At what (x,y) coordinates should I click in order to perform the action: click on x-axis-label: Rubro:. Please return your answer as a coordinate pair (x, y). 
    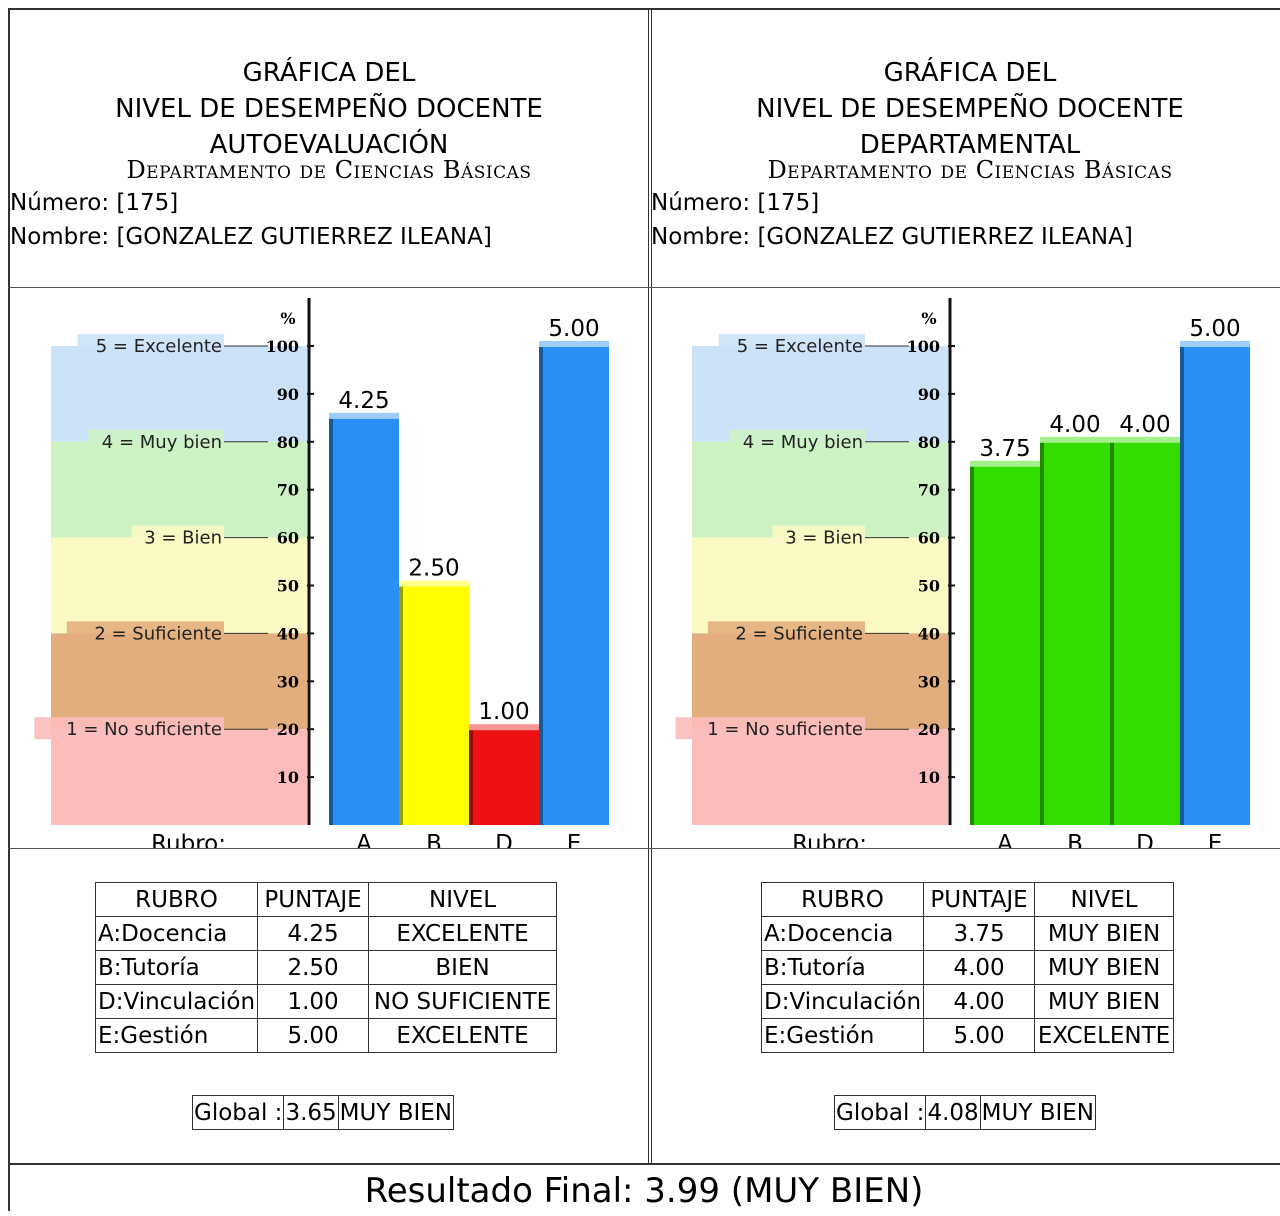
    Looking at the image, I should click on (188, 839).